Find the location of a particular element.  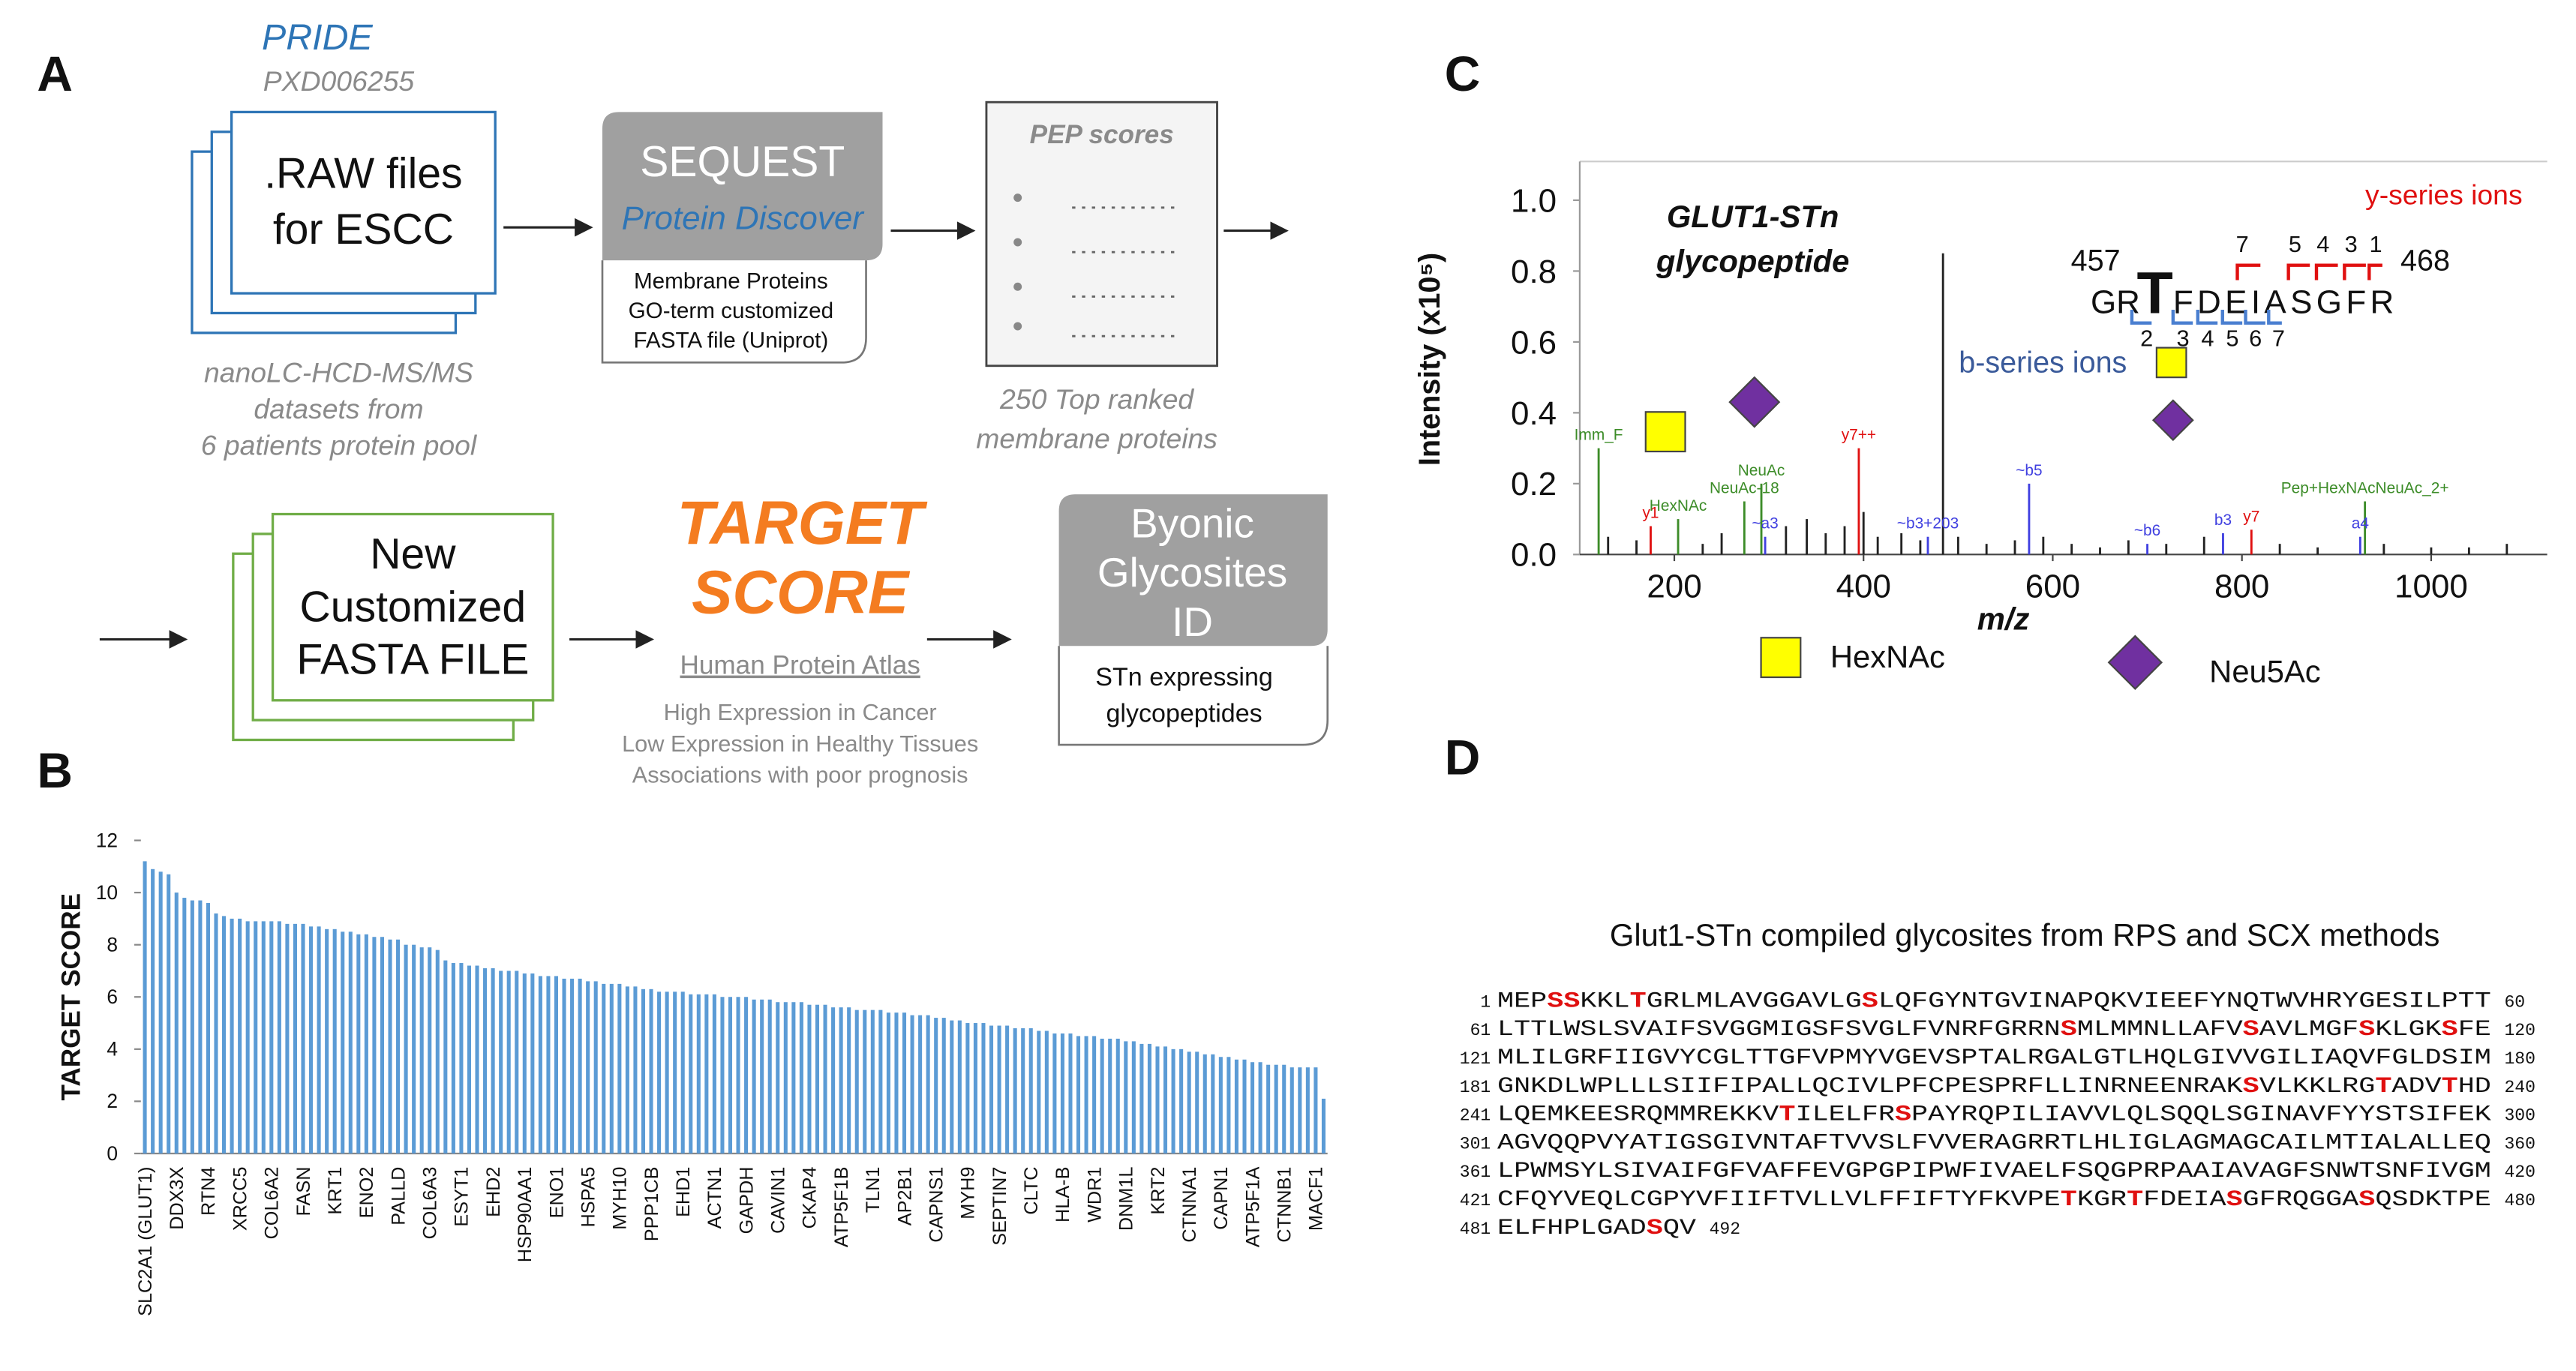

glycosite: T is located at coordinates (2135, 1199).